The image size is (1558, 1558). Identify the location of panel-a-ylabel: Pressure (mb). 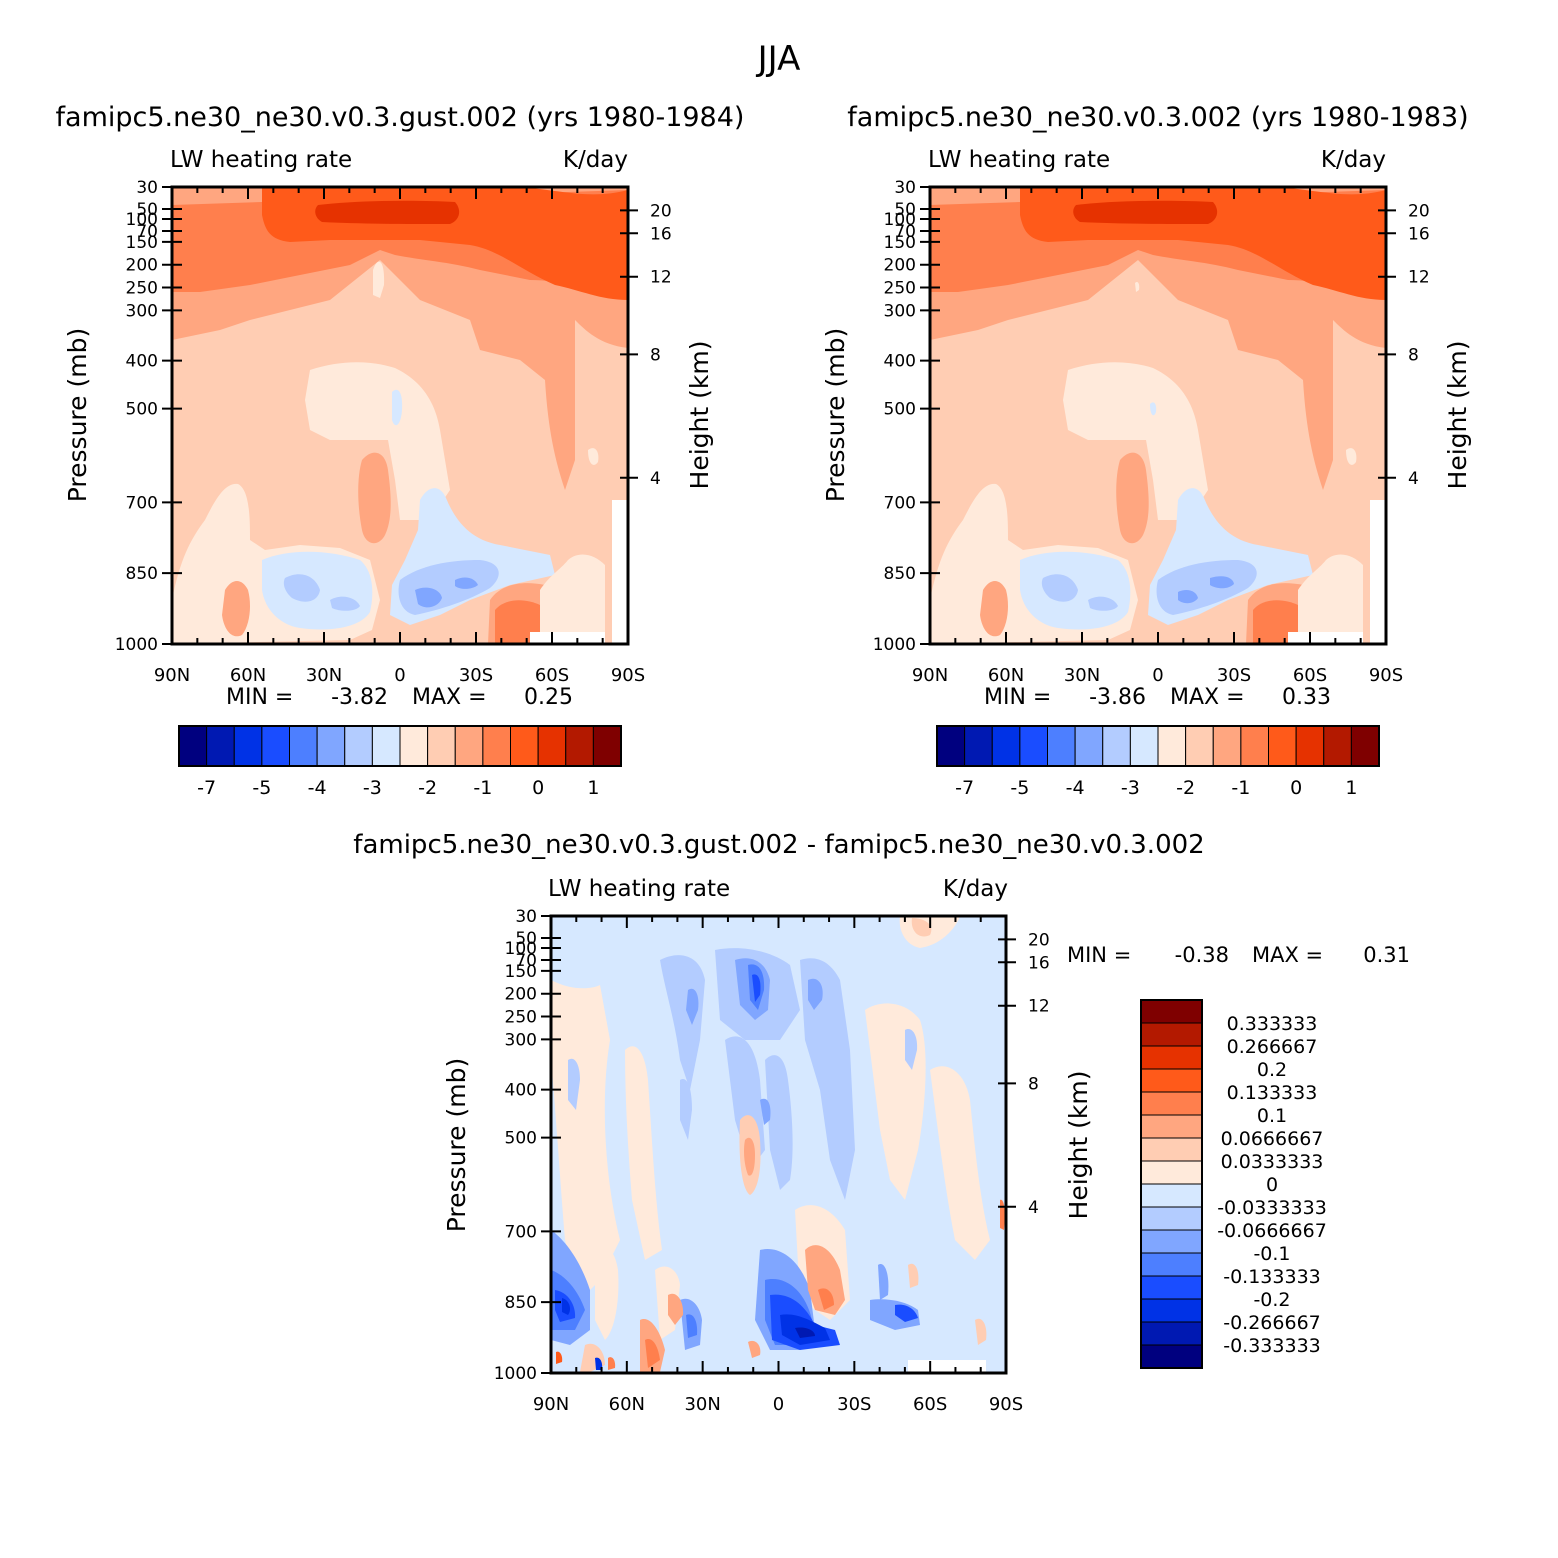
(77, 415).